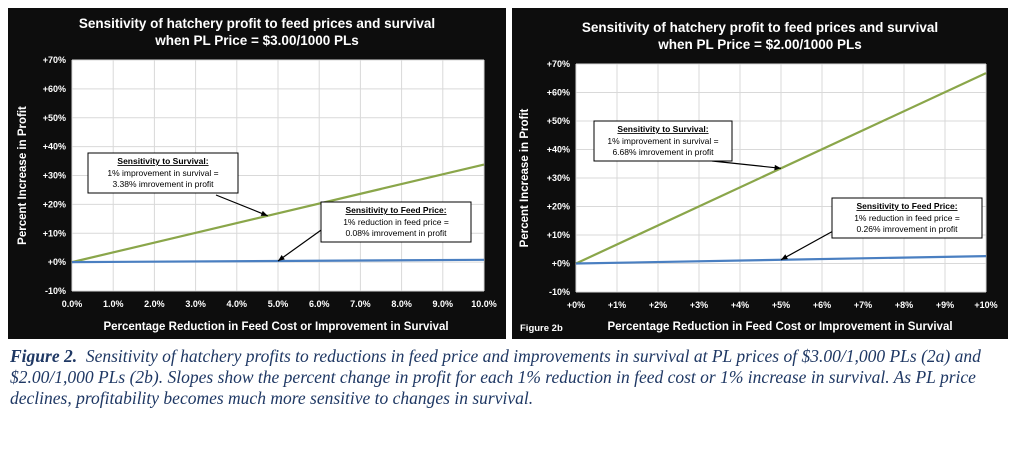 The width and height of the screenshot is (1024, 461). What do you see at coordinates (759, 44) in the screenshot?
I see `chart-title-line: when PL Price = $2.00/1000 PLs` at bounding box center [759, 44].